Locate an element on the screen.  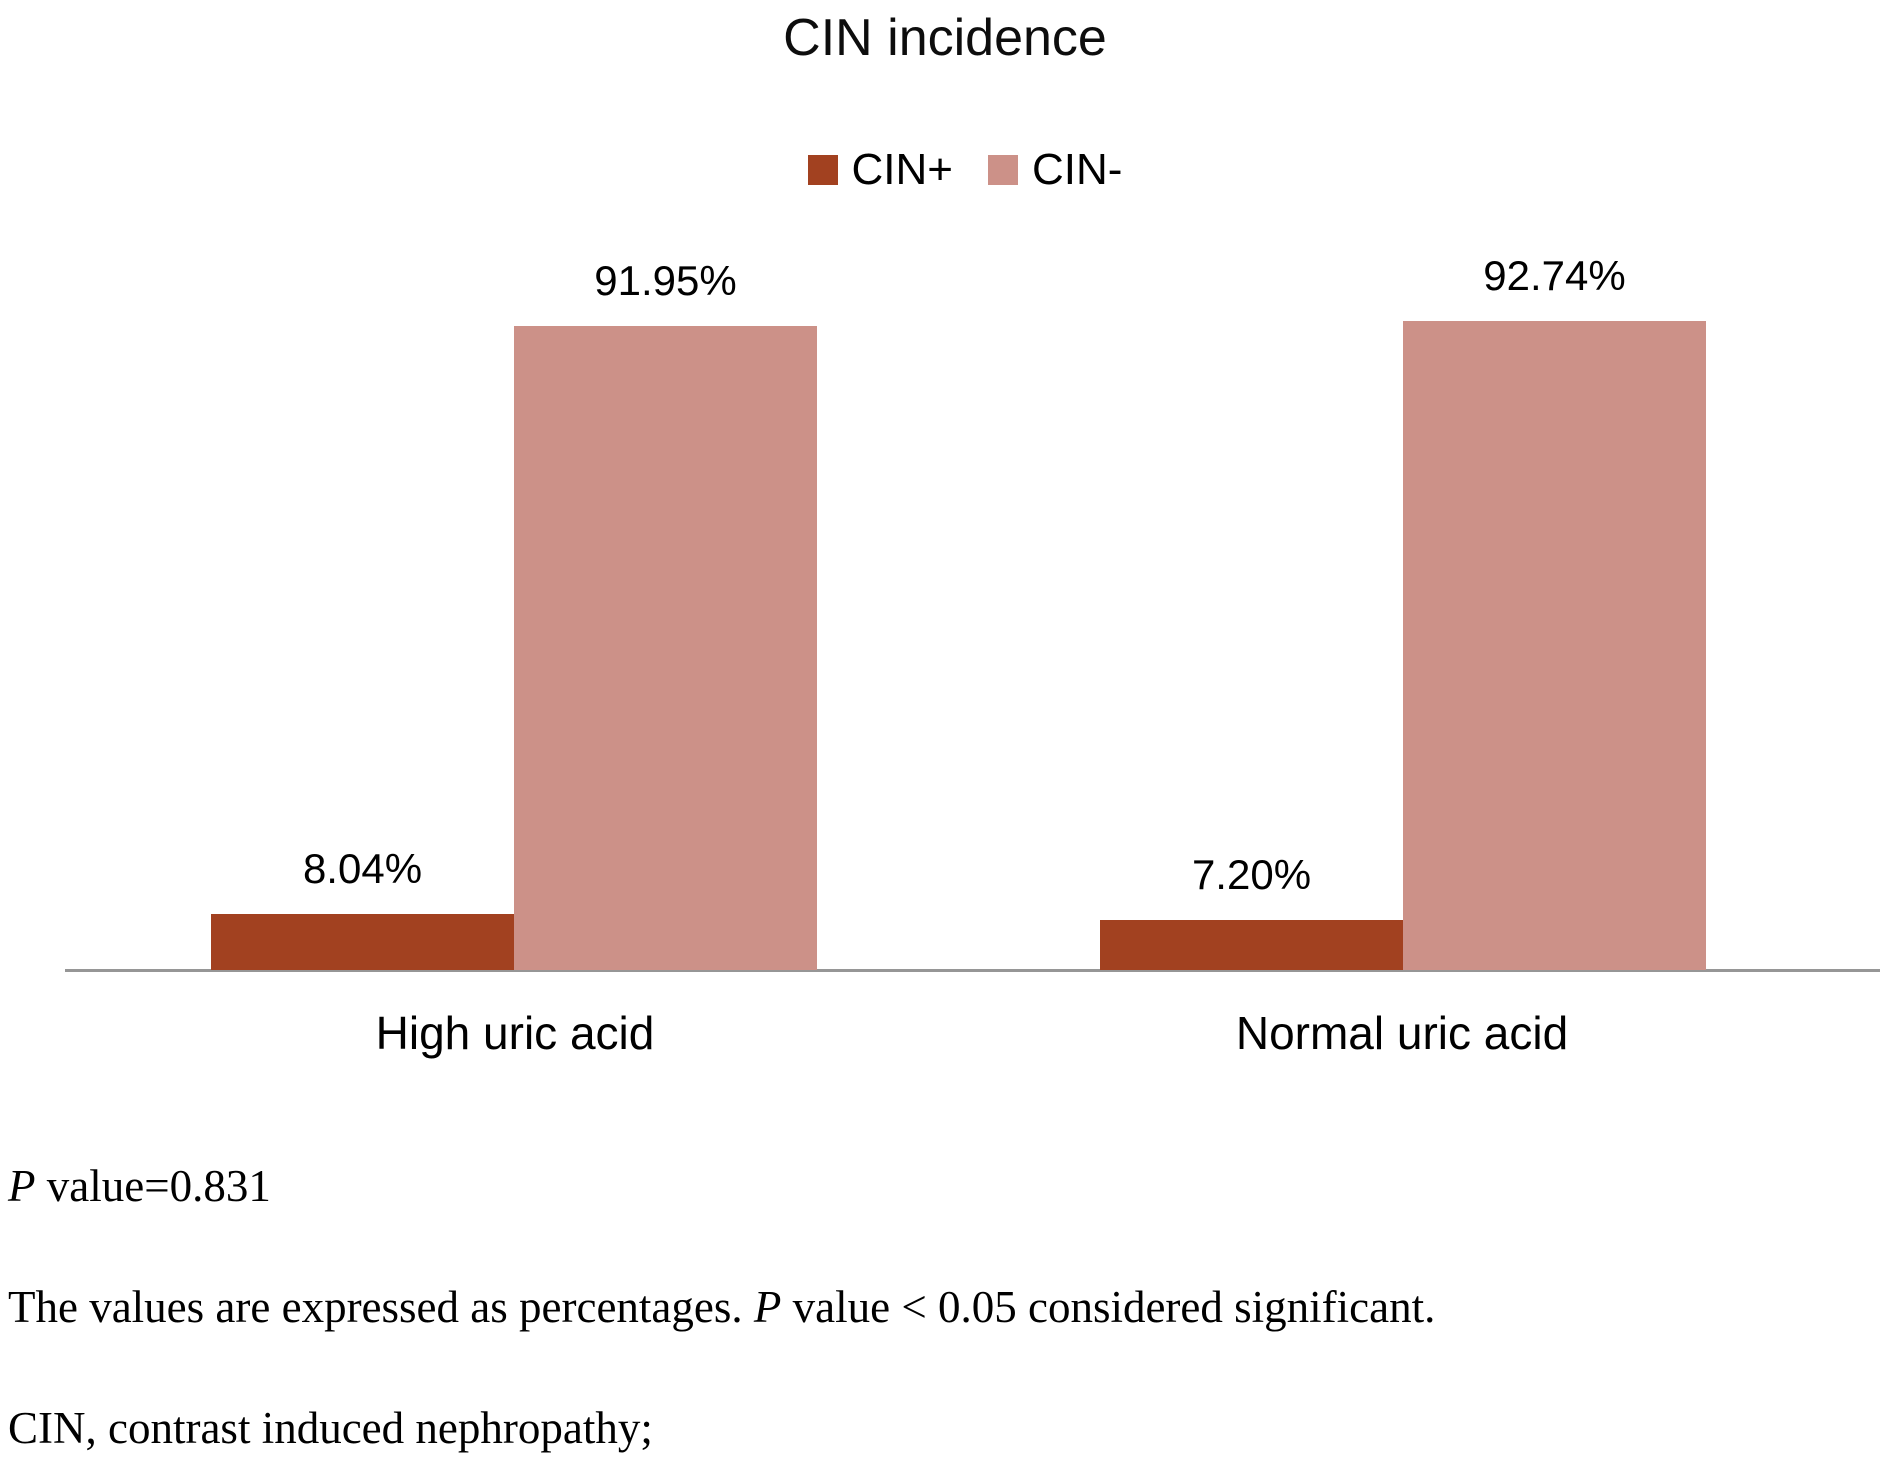
value-label-cinminus-normal-uric-acid: 92.74% is located at coordinates (1554, 275).